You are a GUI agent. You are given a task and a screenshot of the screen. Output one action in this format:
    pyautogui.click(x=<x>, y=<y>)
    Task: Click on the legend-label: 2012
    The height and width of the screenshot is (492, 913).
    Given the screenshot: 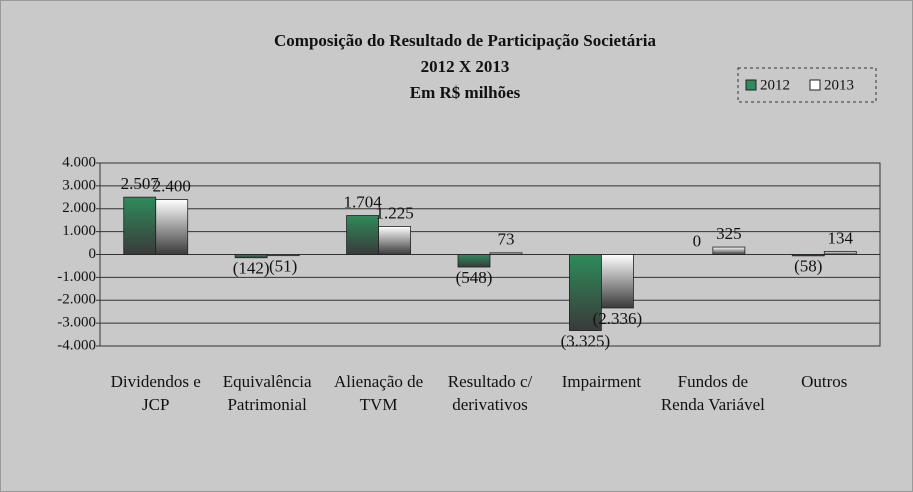 What is the action you would take?
    pyautogui.click(x=775, y=85)
    